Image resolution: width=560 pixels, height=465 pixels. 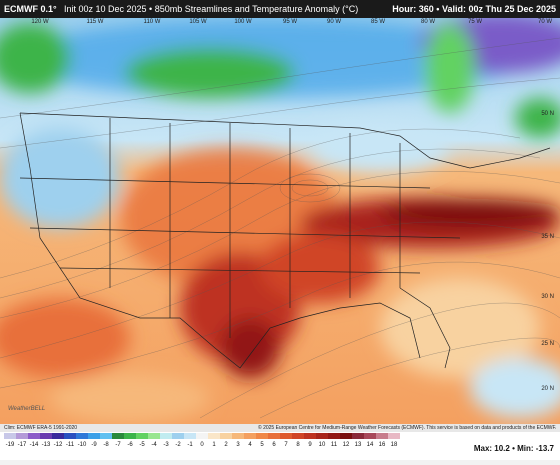 What do you see at coordinates (166, 445) in the screenshot?
I see `colorbar-label: -3` at bounding box center [166, 445].